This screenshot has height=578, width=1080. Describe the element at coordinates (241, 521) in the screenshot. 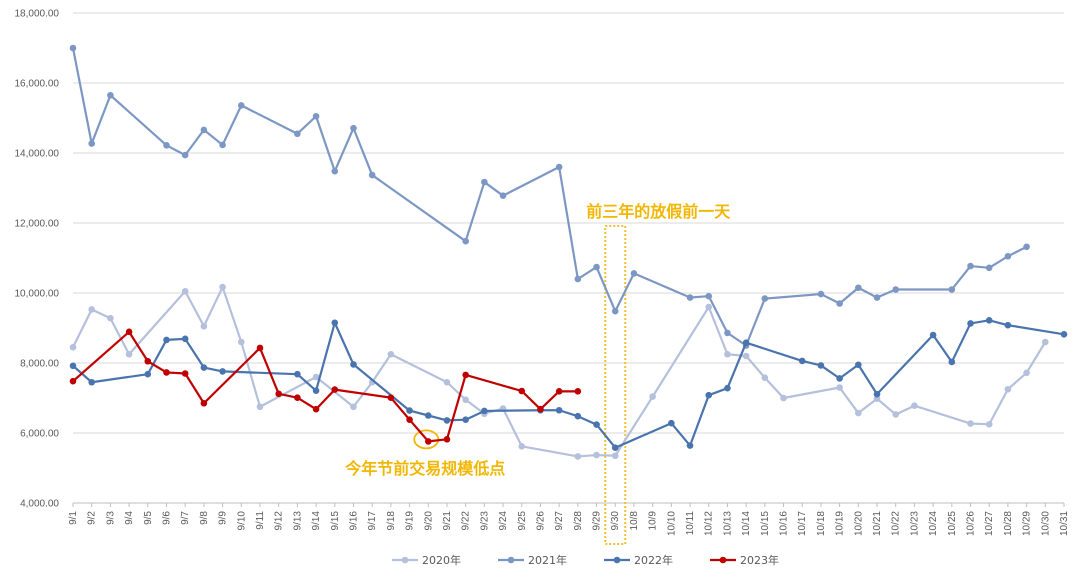

I see `x-tick-label: 9/10` at that location.